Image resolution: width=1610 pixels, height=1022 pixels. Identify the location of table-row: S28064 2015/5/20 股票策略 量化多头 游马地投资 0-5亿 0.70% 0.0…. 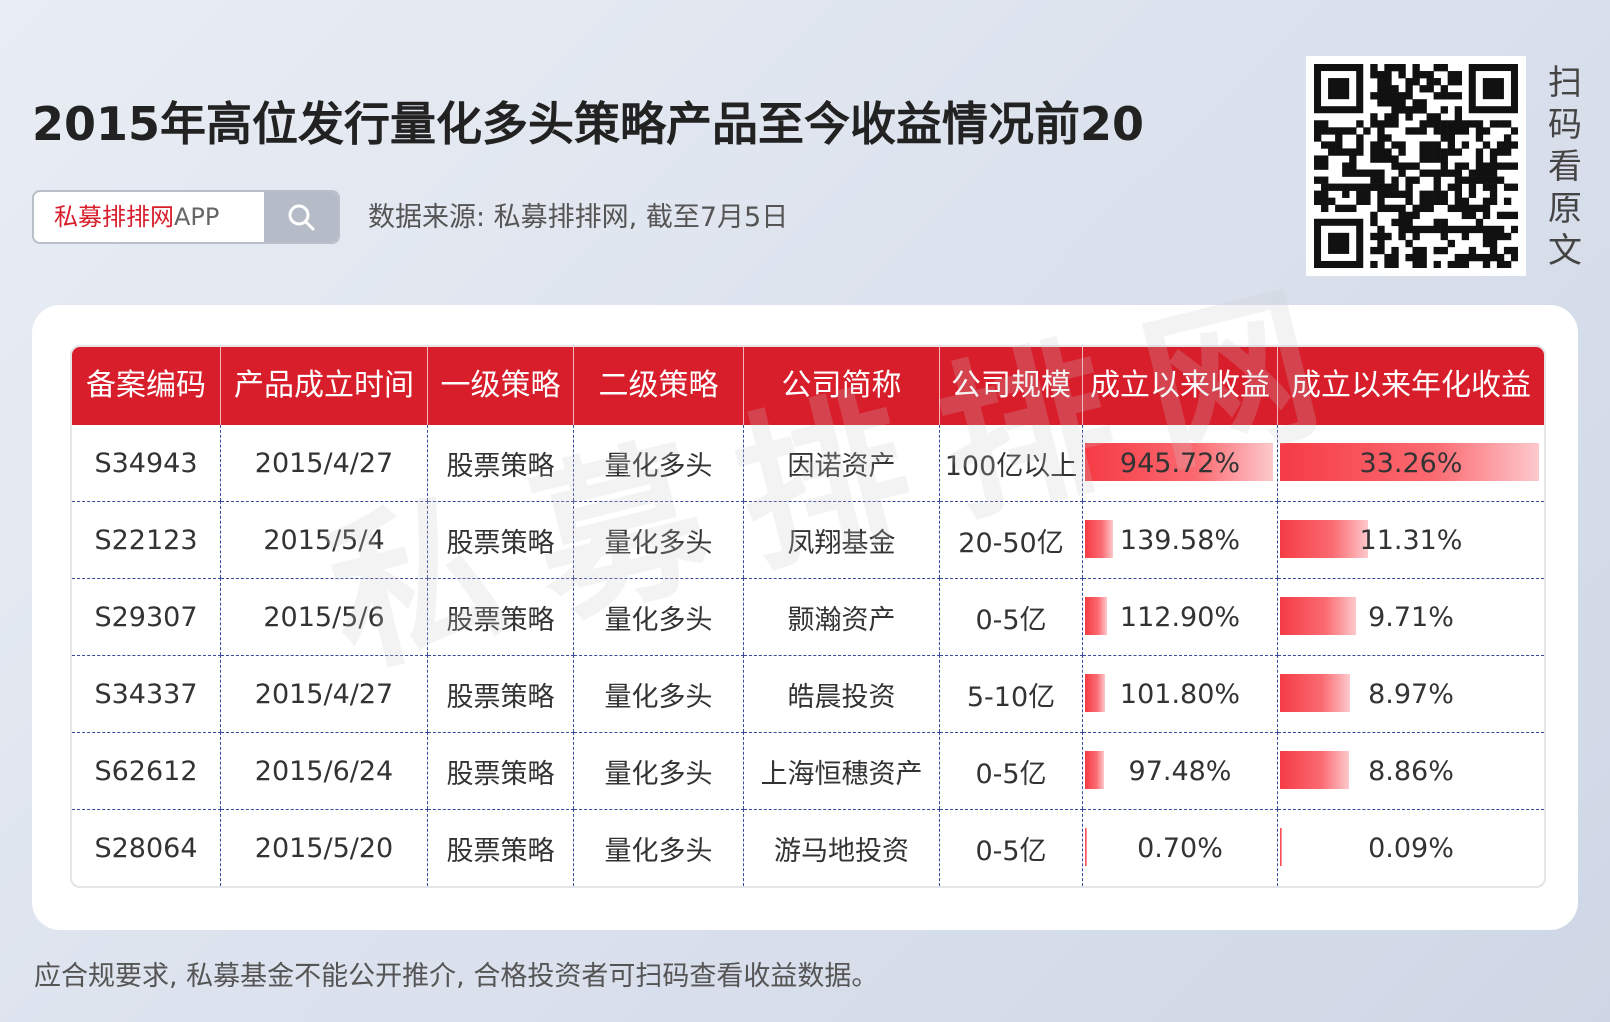
(808, 847).